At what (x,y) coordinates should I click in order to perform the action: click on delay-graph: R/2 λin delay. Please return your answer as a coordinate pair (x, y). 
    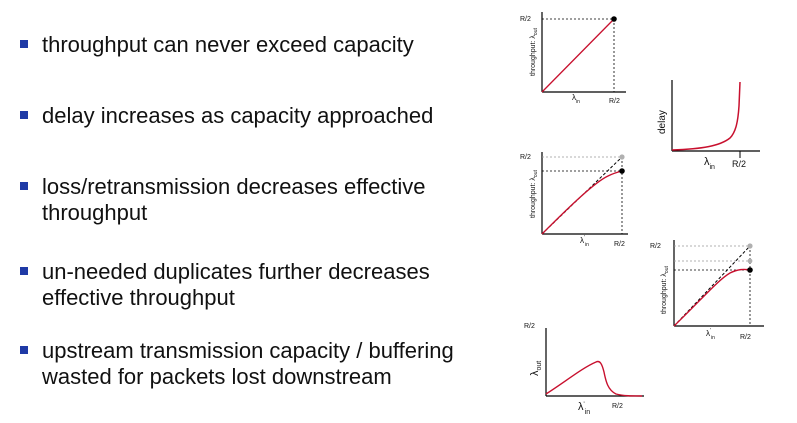
    Looking at the image, I should click on (708, 125).